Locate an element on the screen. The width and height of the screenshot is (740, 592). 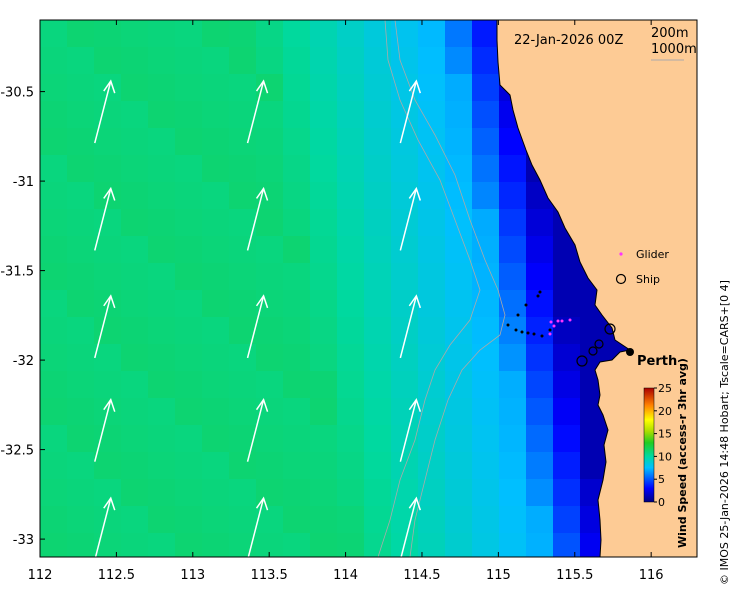
colorbar-tick-label: 25 is located at coordinates (665, 388).